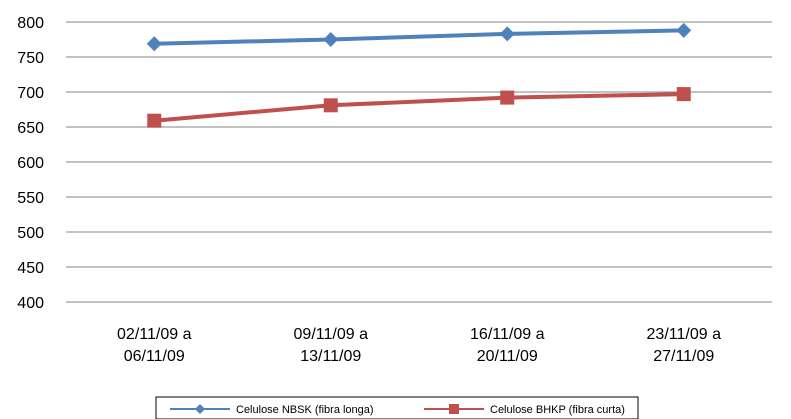 The width and height of the screenshot is (791, 419). Describe the element at coordinates (30, 268) in the screenshot. I see `y-tick-label: 450` at that location.